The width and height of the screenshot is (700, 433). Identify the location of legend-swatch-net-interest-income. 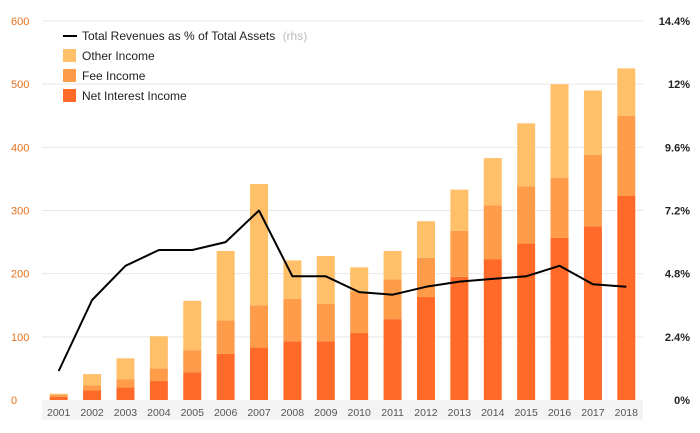
(69, 95).